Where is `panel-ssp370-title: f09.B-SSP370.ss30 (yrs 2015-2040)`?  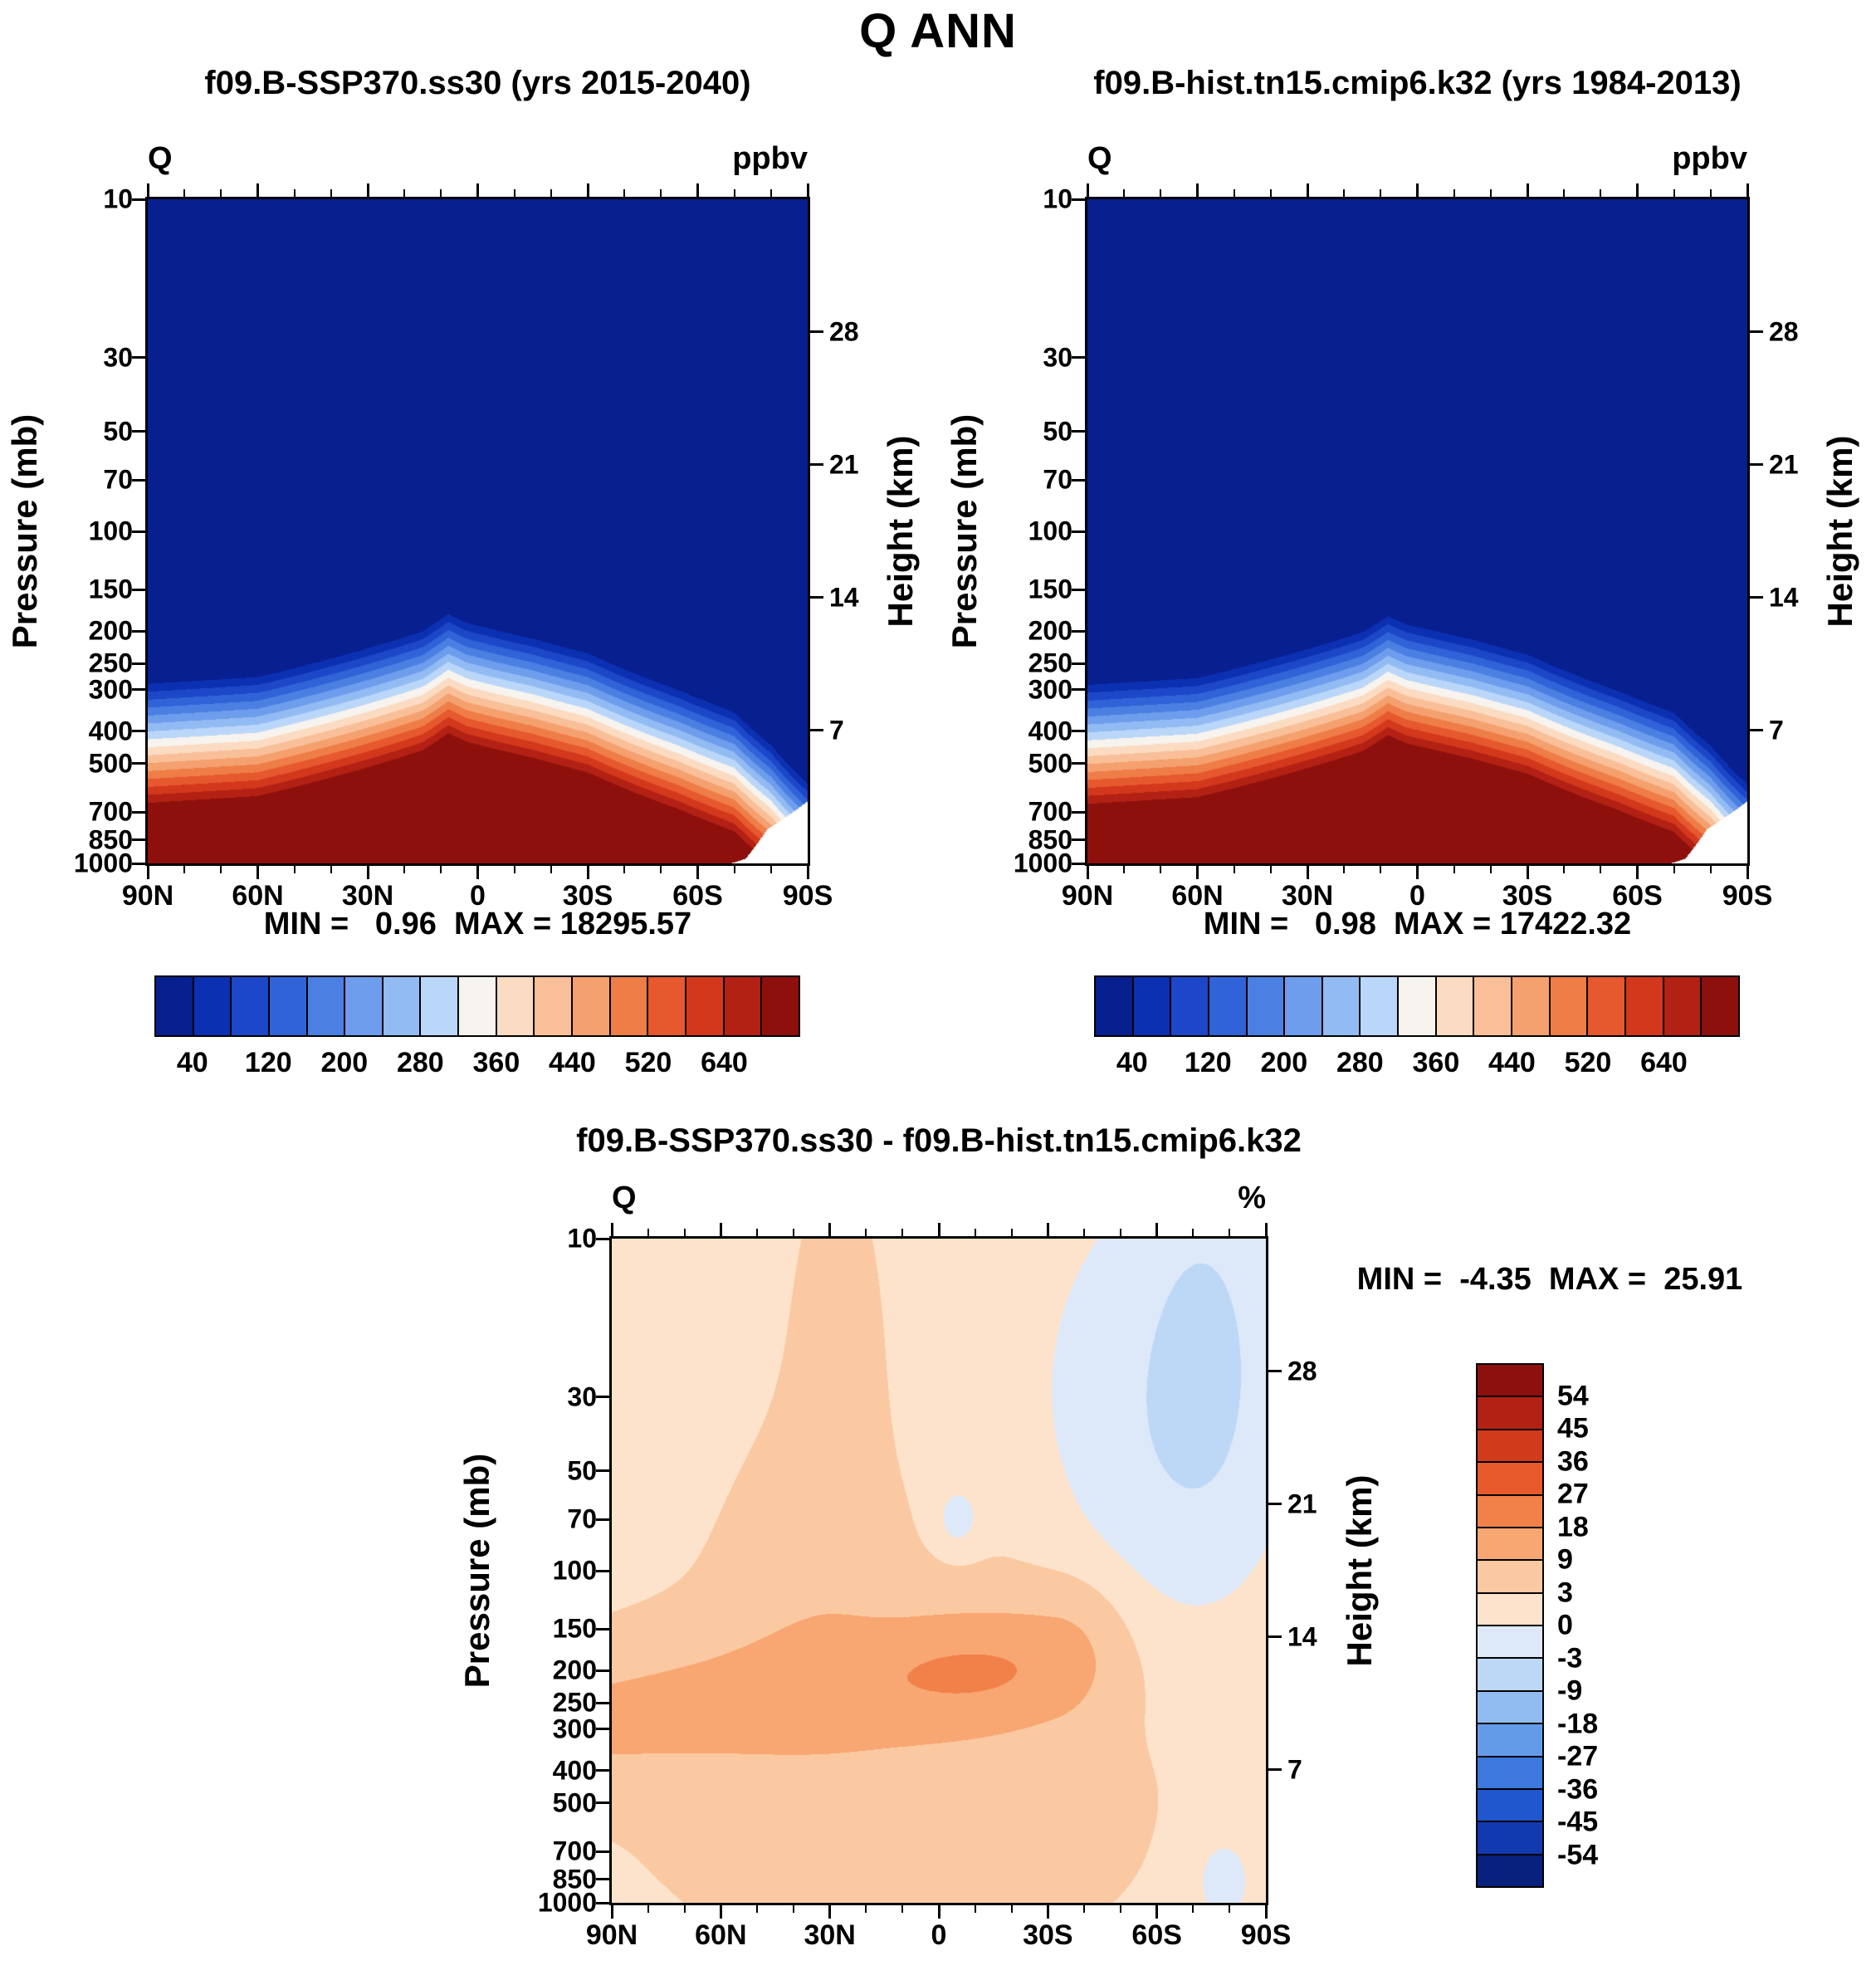
panel-ssp370-title: f09.B-SSP370.ss30 (yrs 2015-2040) is located at coordinates (477, 83).